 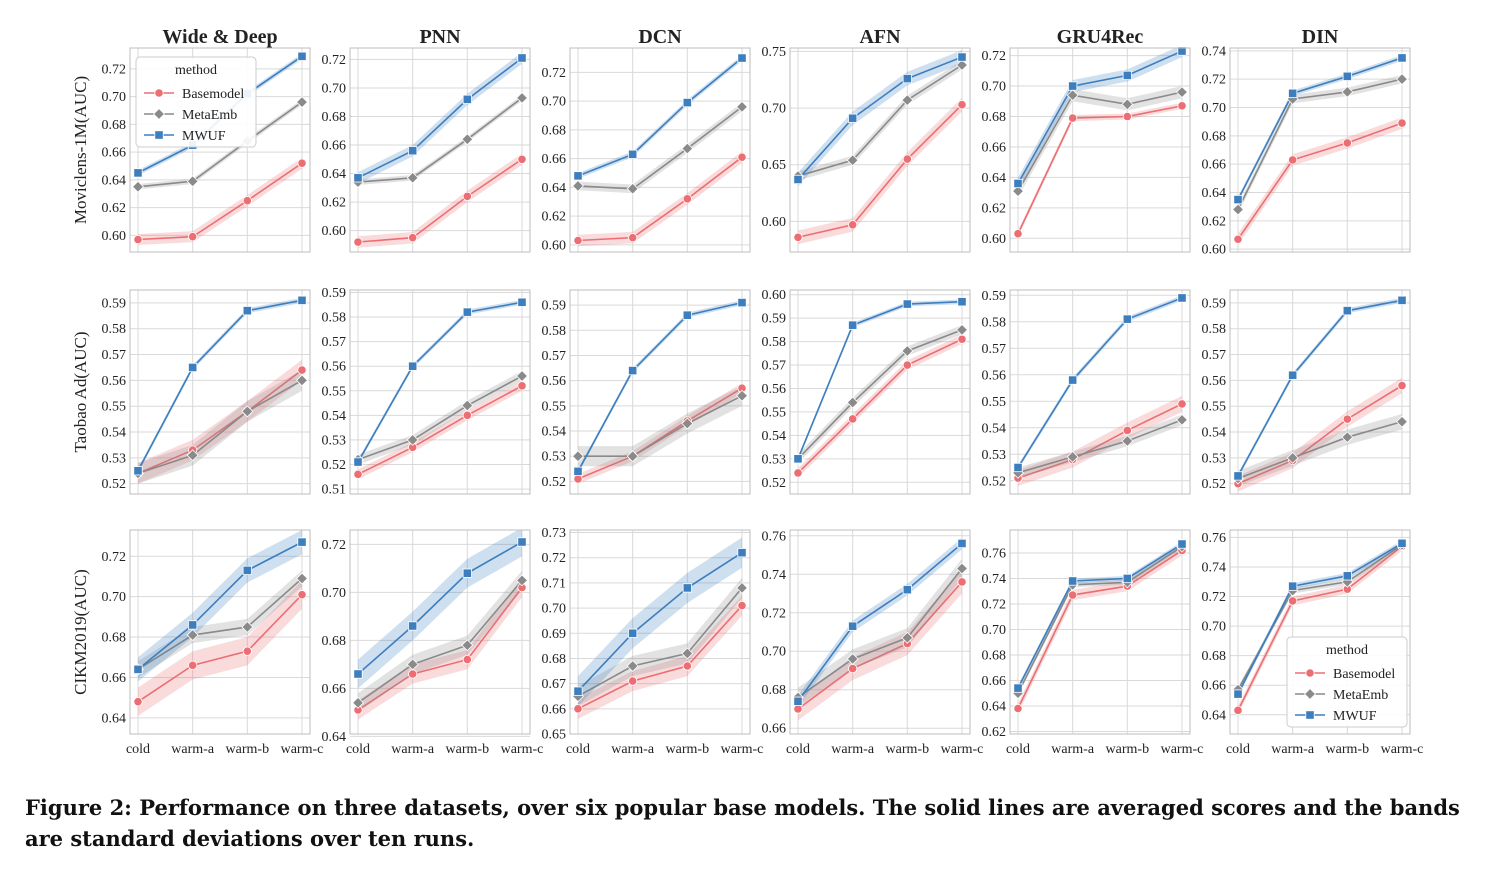 What do you see at coordinates (554, 356) in the screenshot?
I see `y-tick-label: 0.57` at bounding box center [554, 356].